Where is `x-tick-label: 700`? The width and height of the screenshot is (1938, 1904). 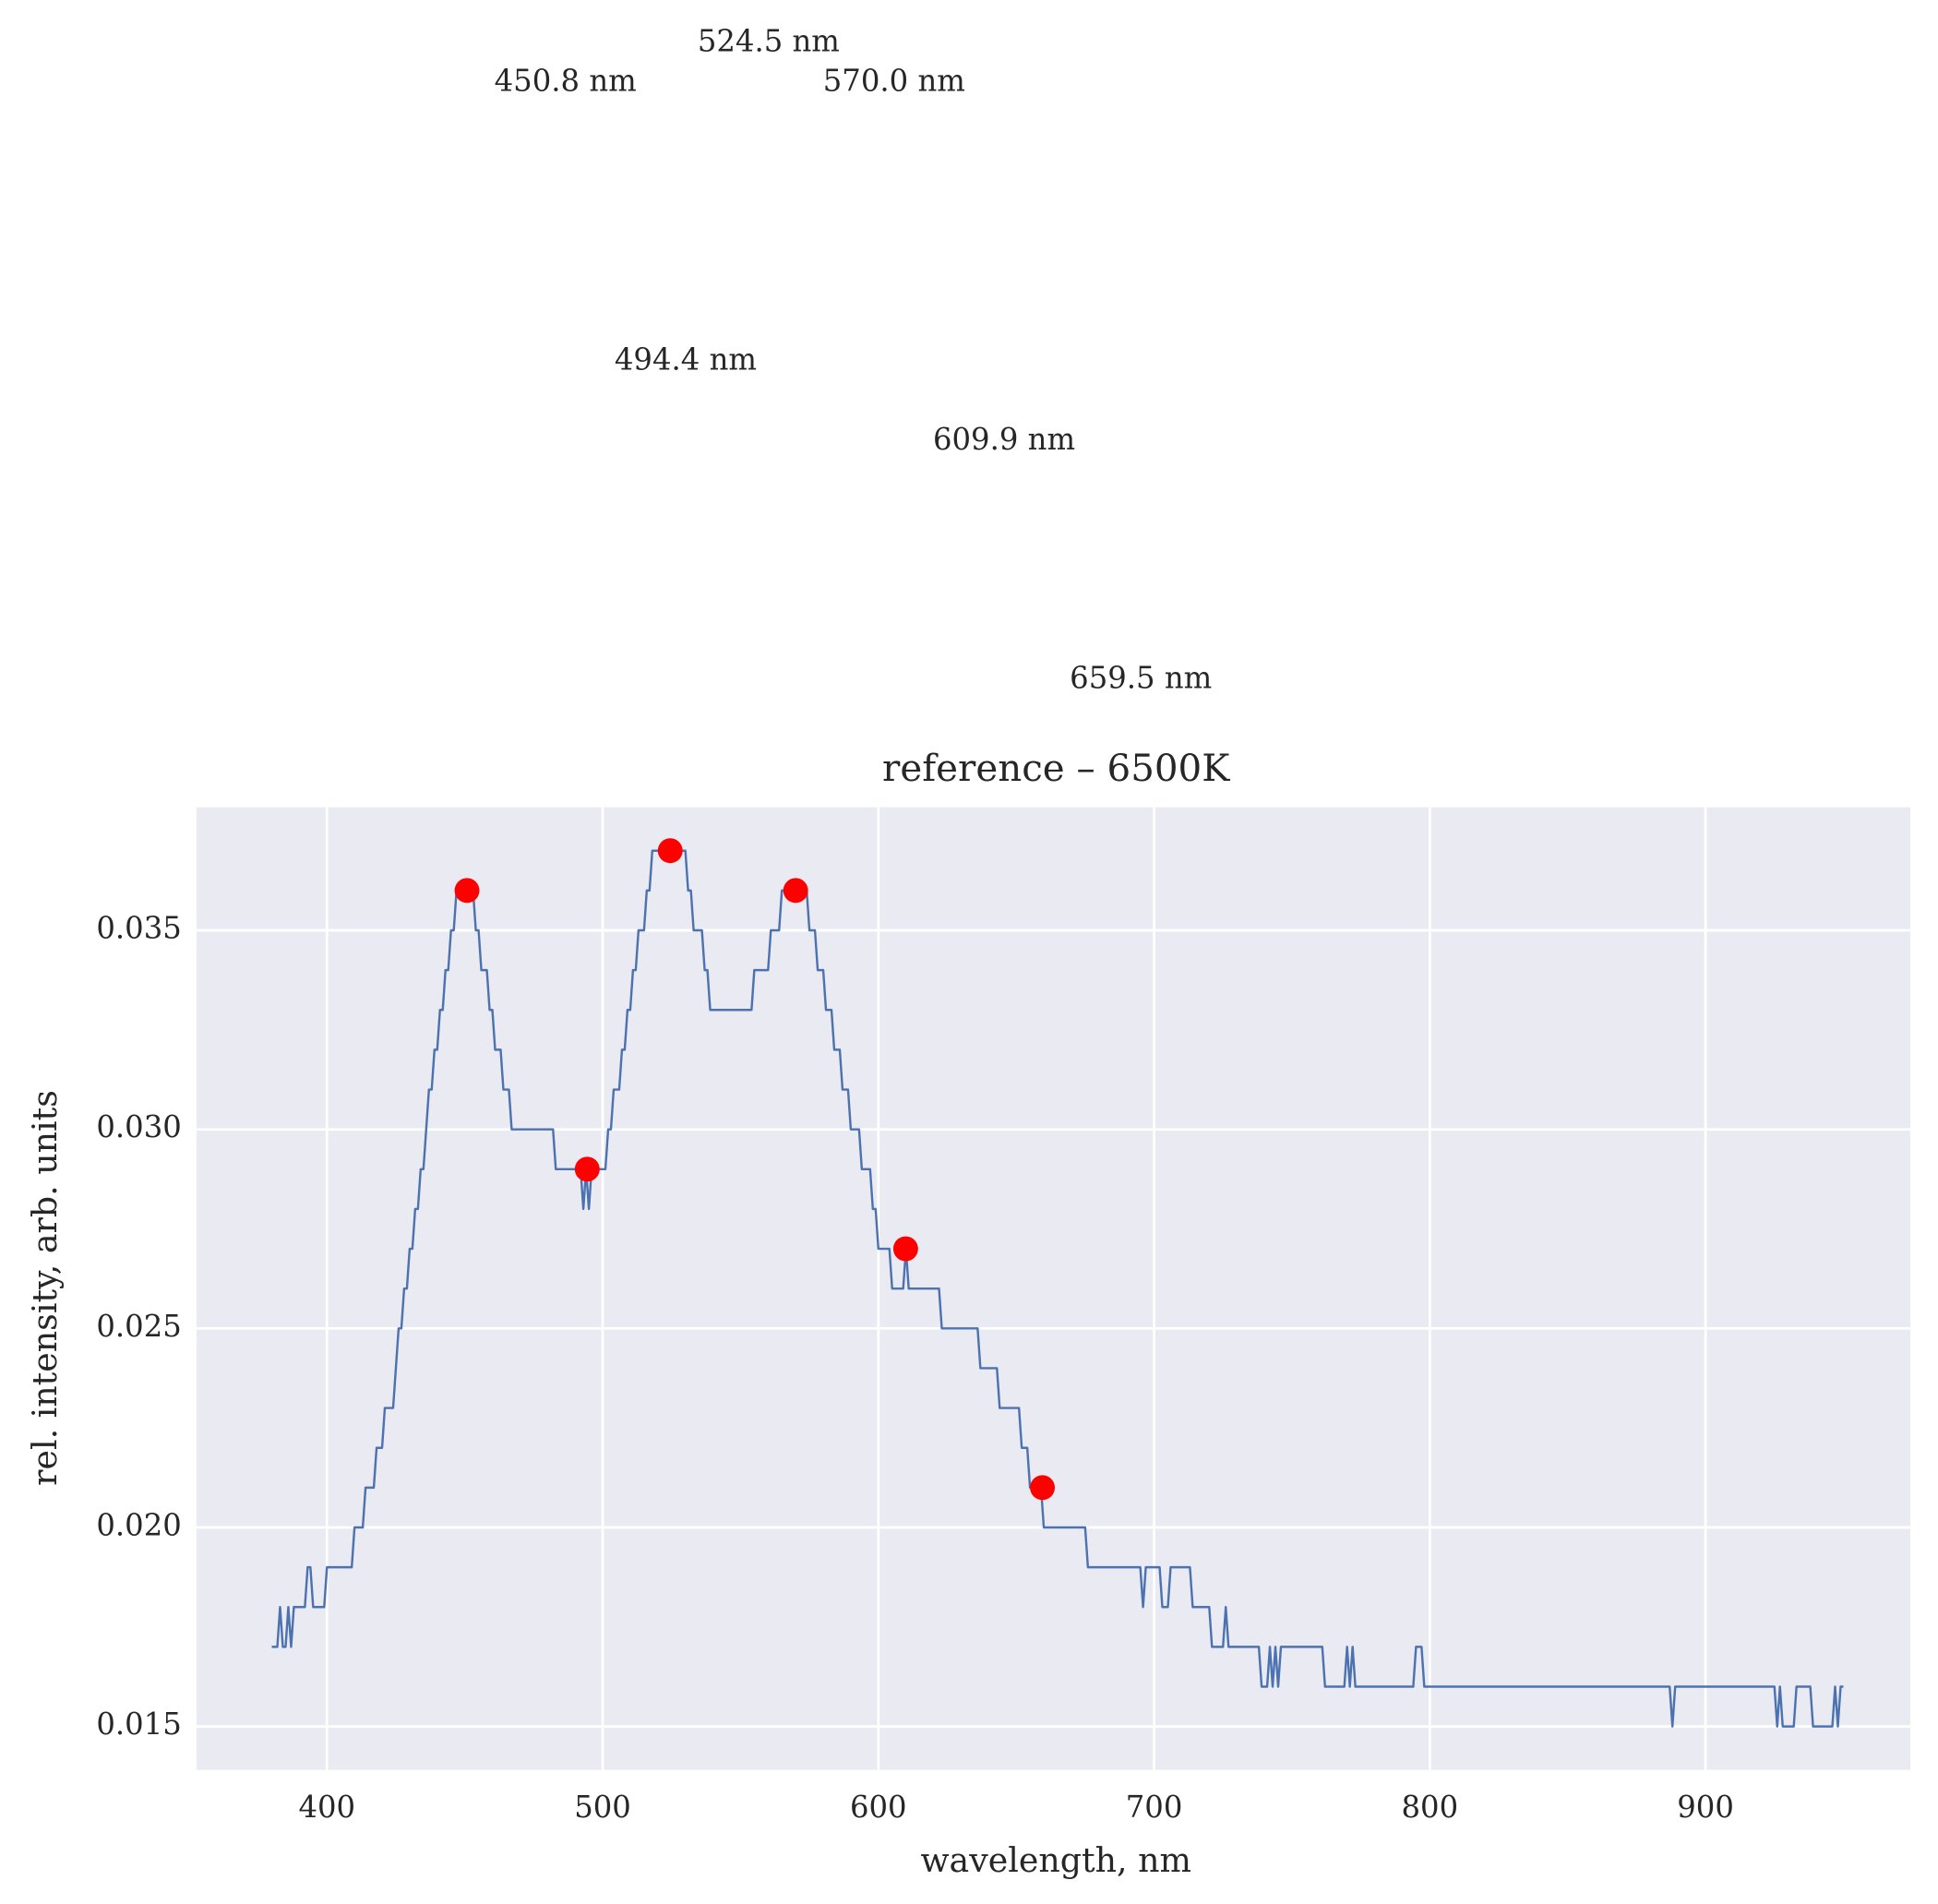 x-tick-label: 700 is located at coordinates (1154, 1807).